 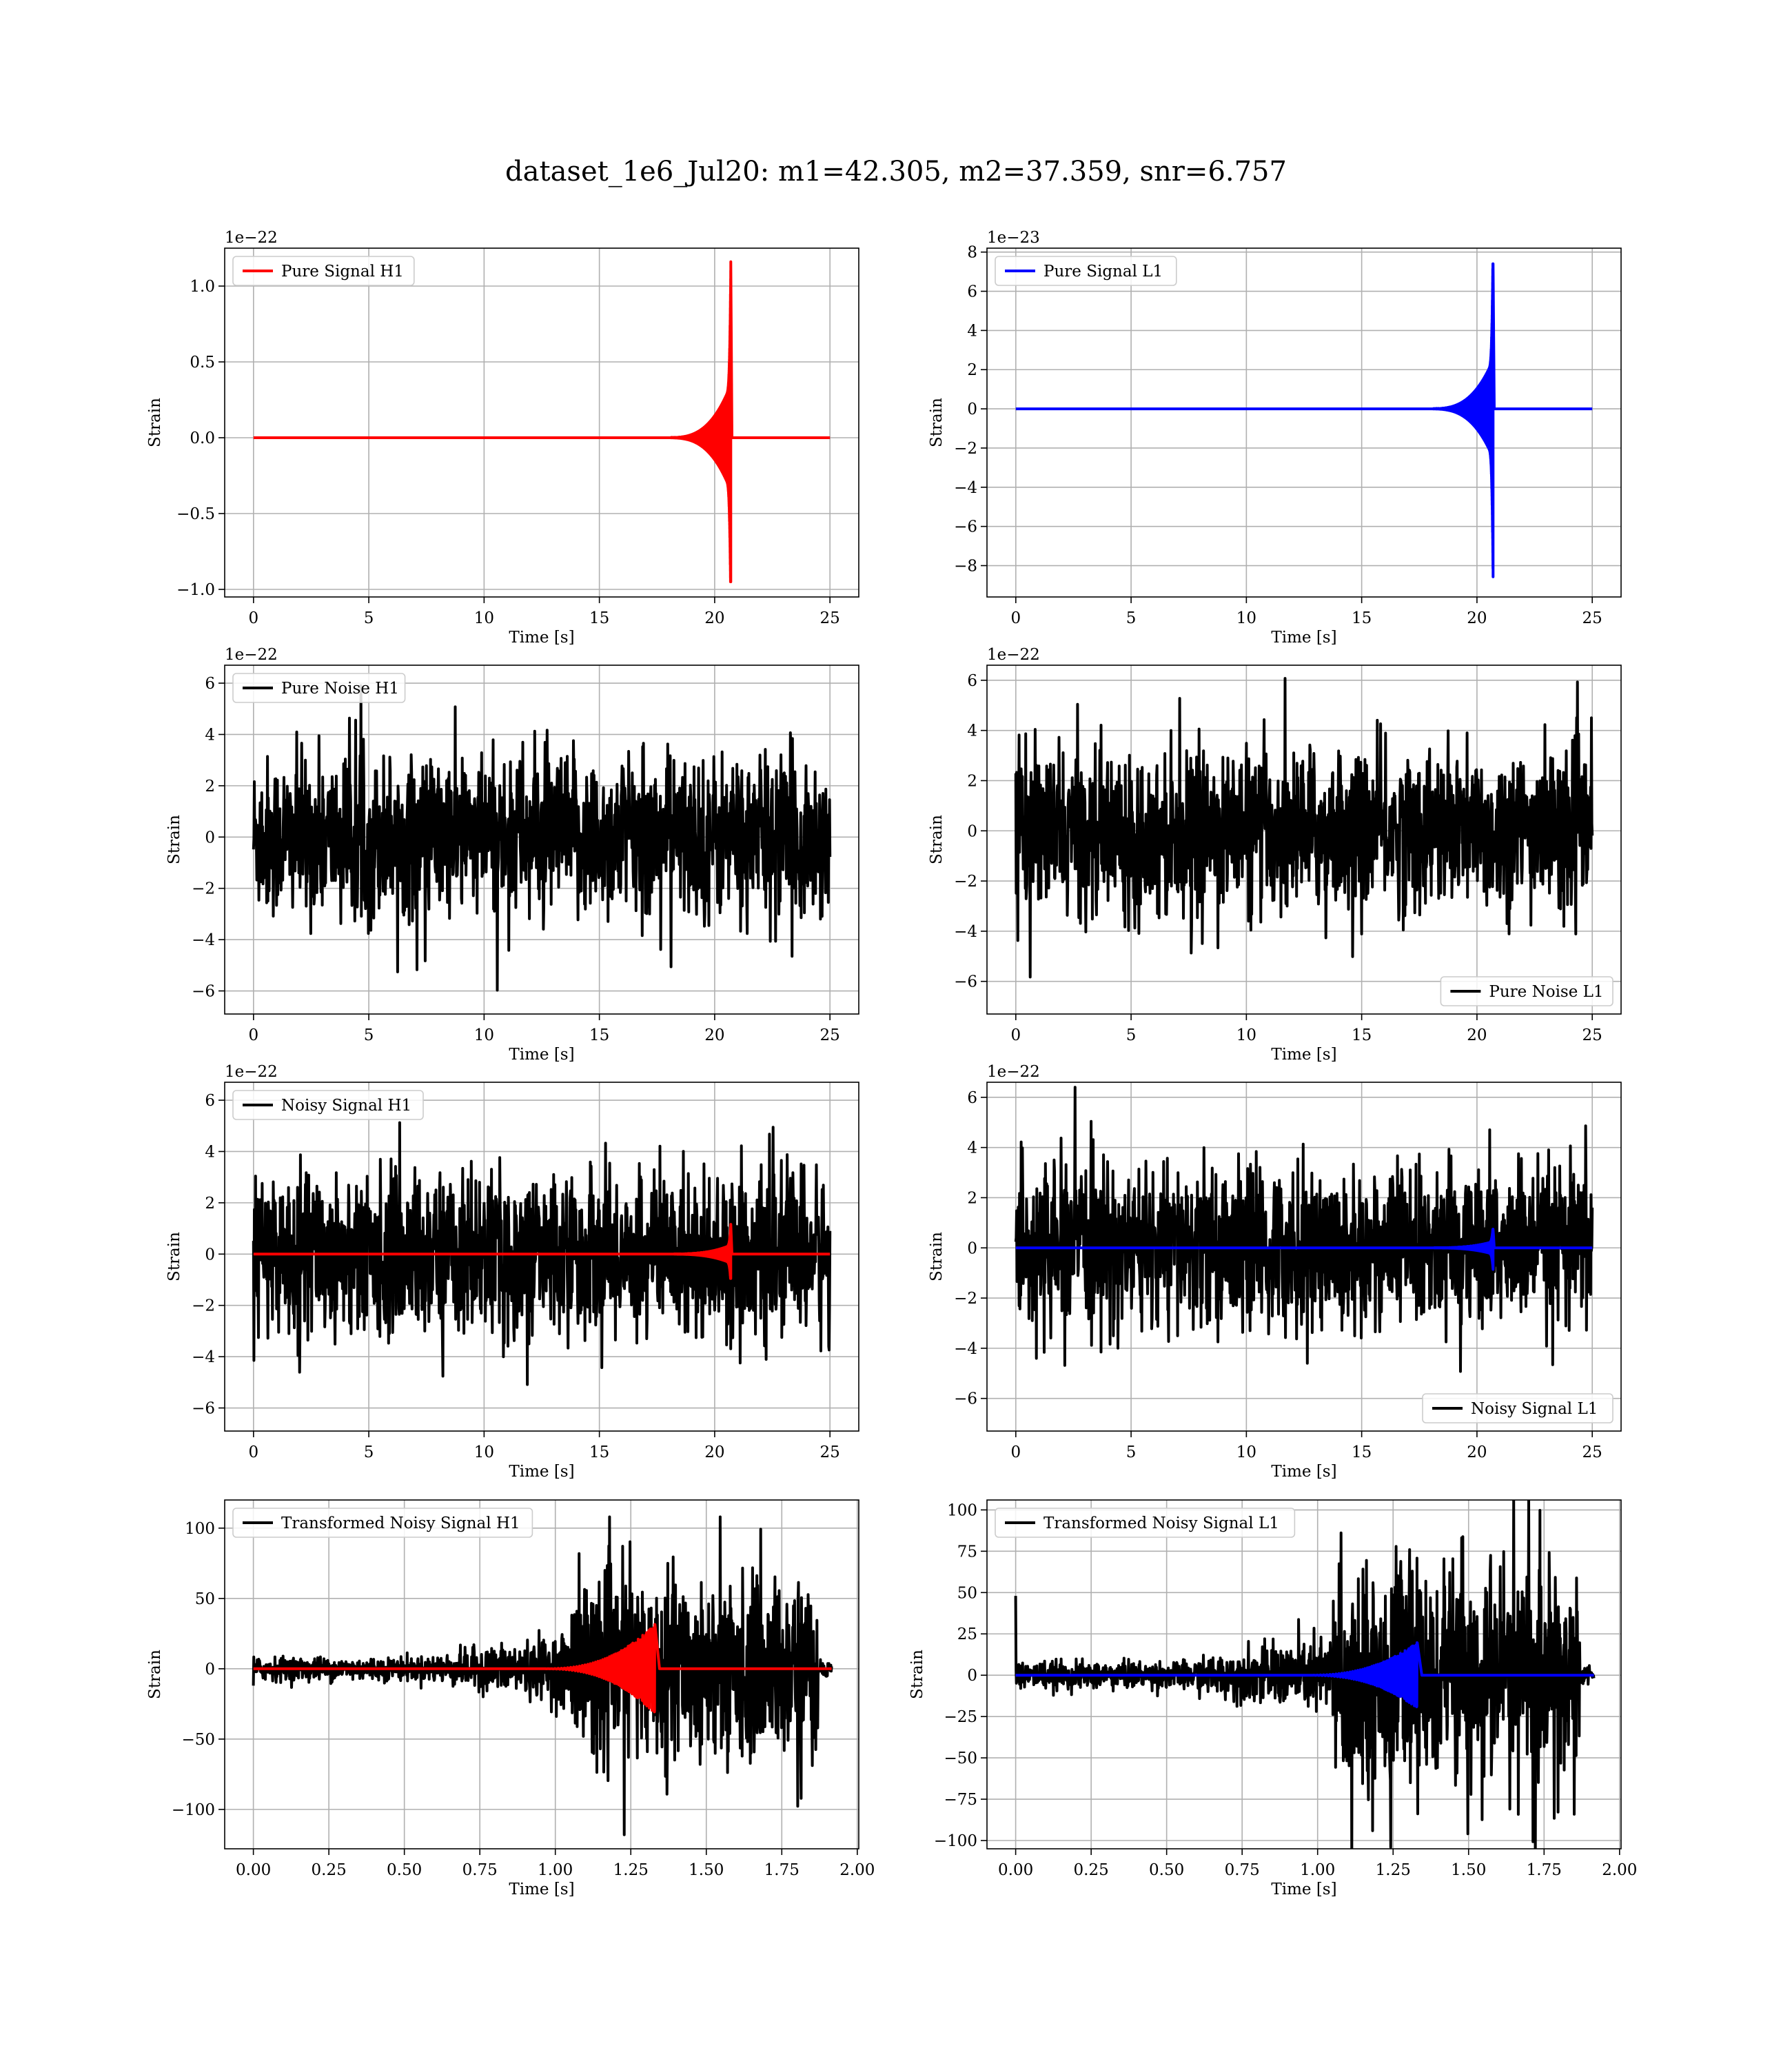 I want to click on legend: Pure Signal H1, so click(x=323, y=271).